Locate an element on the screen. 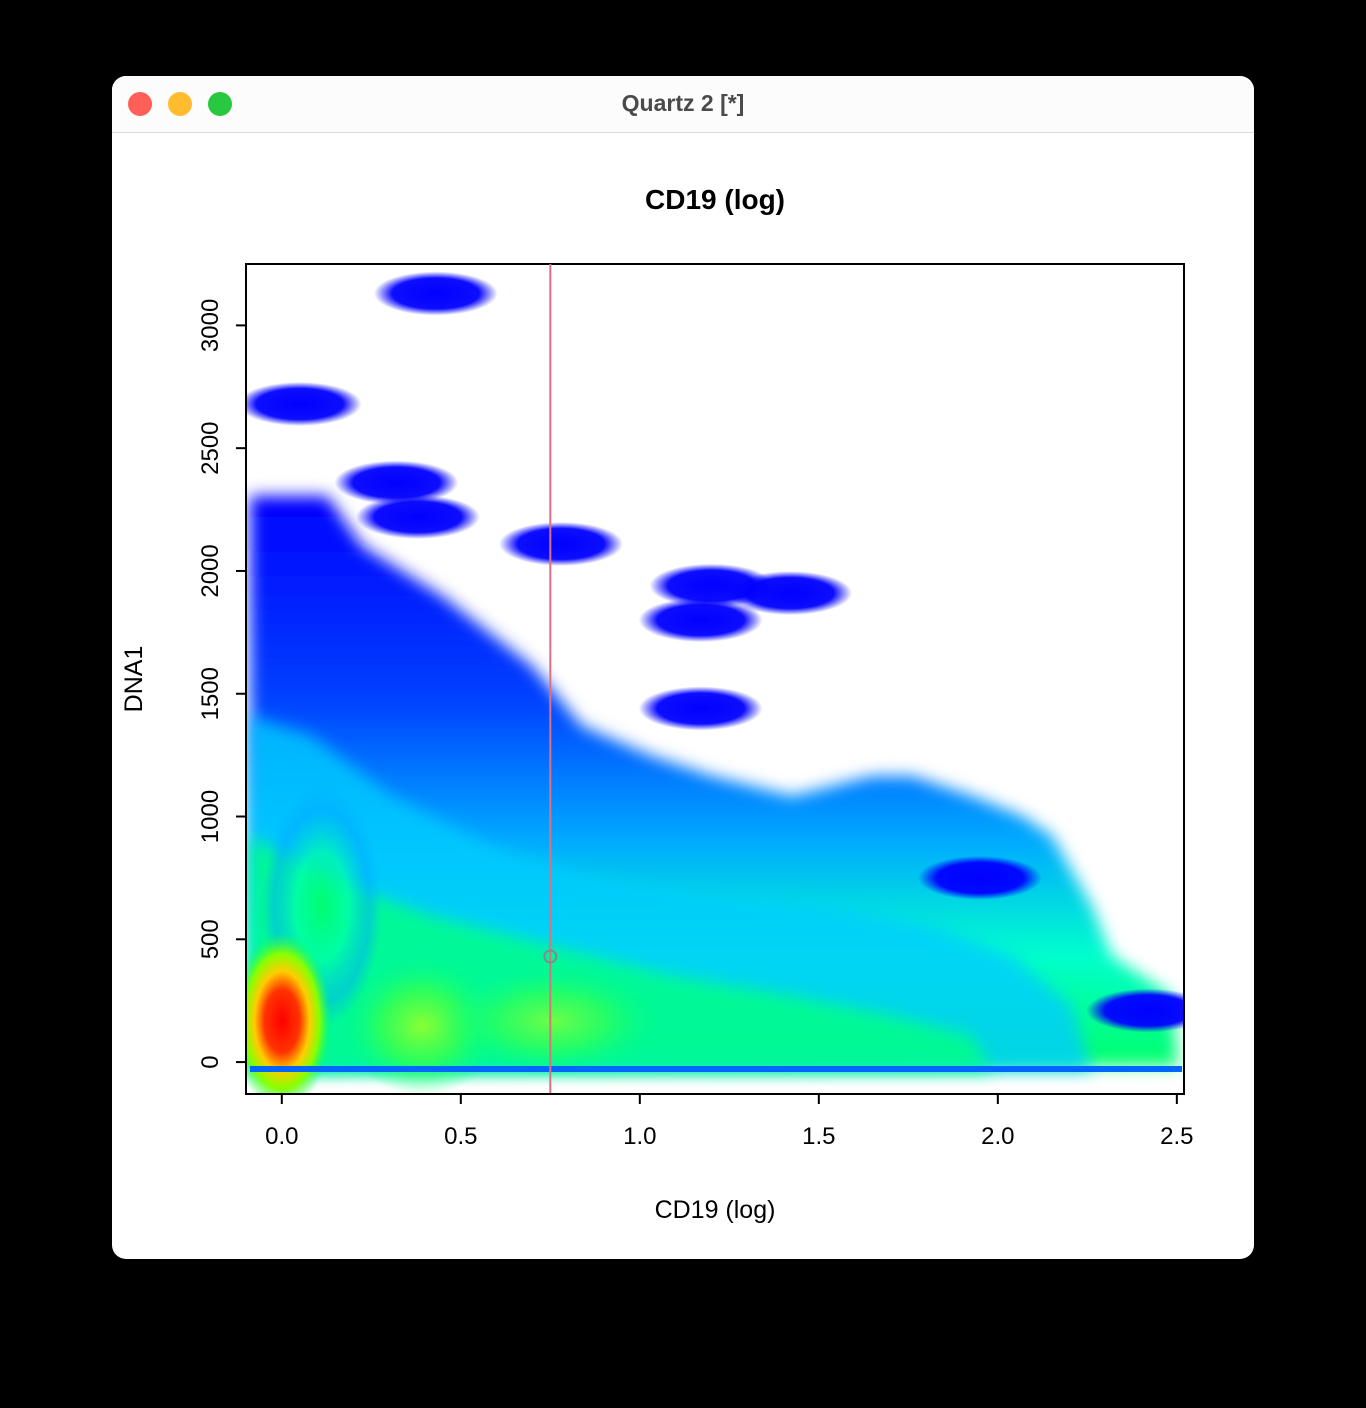  y-axis-label: DNA1 is located at coordinates (134, 679).